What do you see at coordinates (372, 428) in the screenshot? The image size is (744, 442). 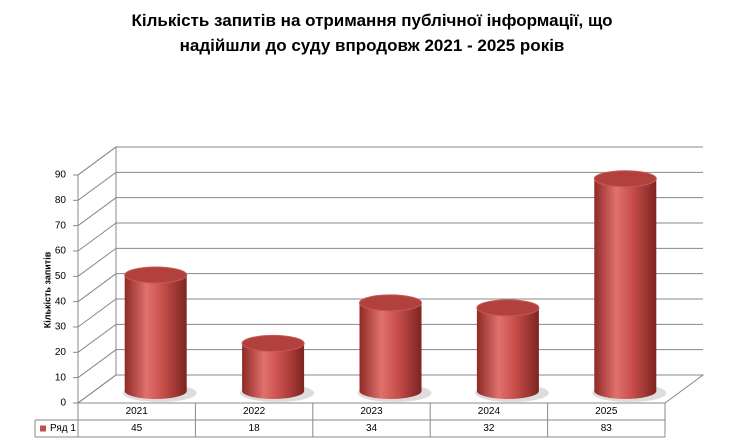 I see `data-label: 34` at bounding box center [372, 428].